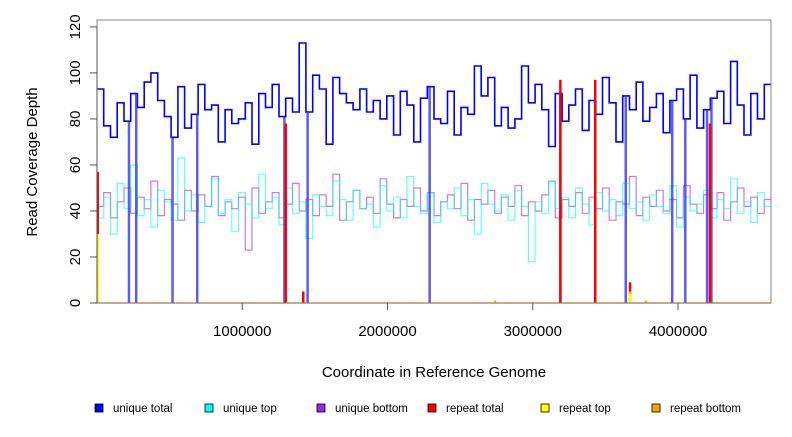 This screenshot has width=792, height=437. What do you see at coordinates (585, 409) in the screenshot?
I see `legend-label: repeat top` at bounding box center [585, 409].